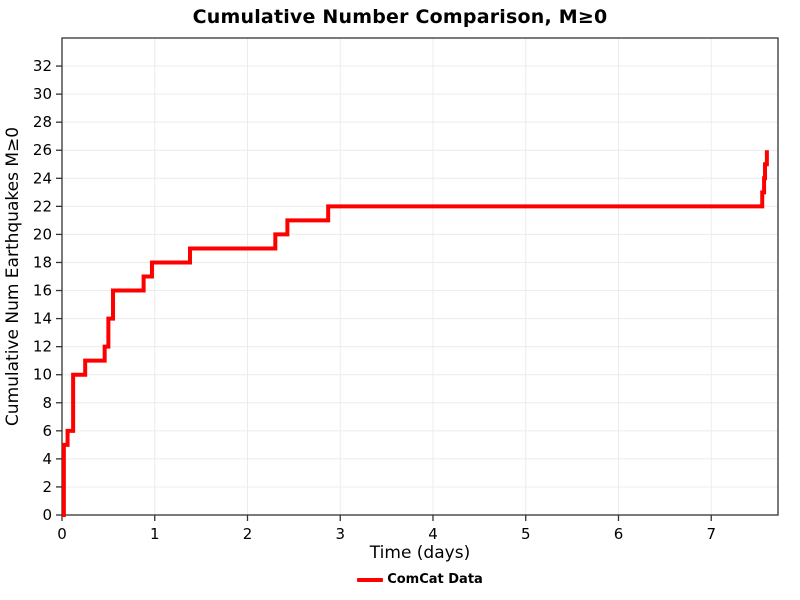 Image resolution: width=800 pixels, height=600 pixels. Describe the element at coordinates (47, 431) in the screenshot. I see `y-tick-label: 6` at that location.